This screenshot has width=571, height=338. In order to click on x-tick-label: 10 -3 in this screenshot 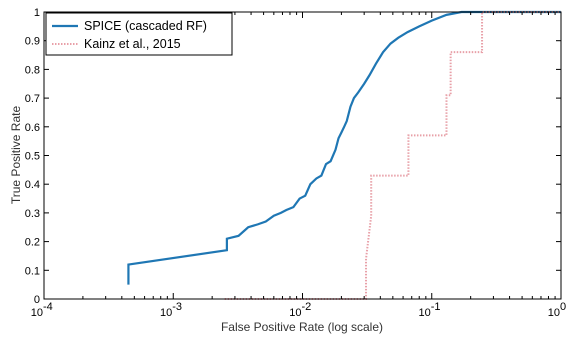, I will do `click(171, 310)`.